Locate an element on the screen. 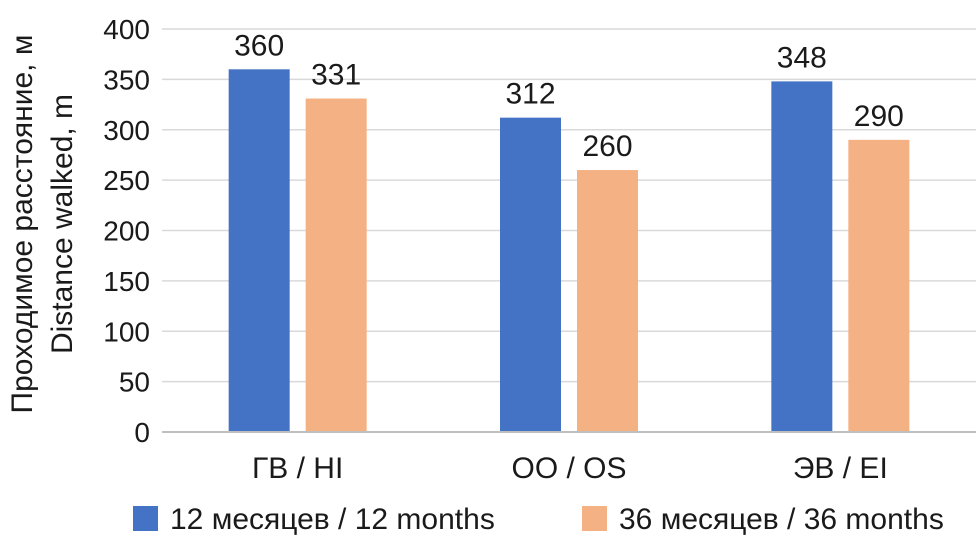 The height and width of the screenshot is (542, 976). x-axis-categories: ГВ / HI ОО / OS ЭВ / EI is located at coordinates (570, 468).